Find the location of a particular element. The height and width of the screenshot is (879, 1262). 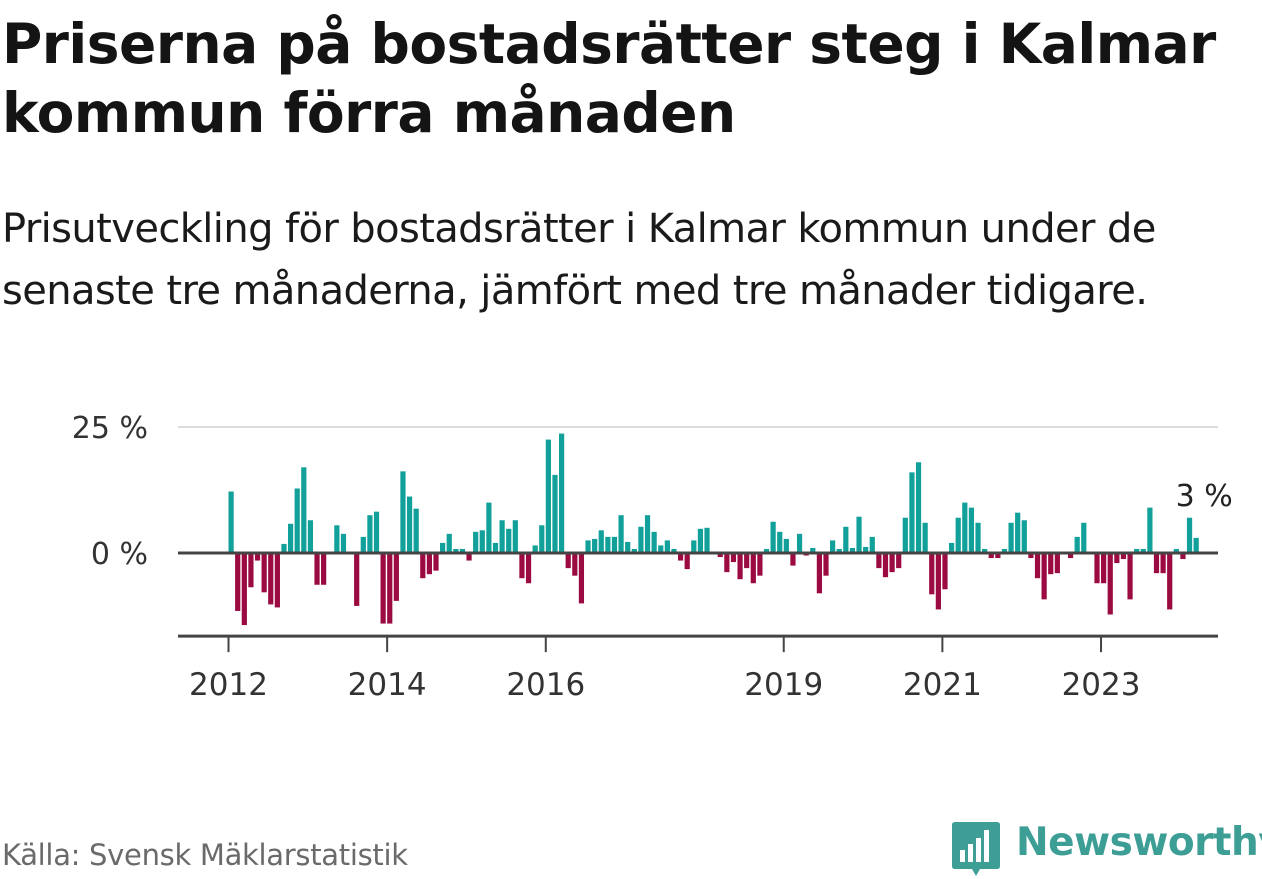

newsworthy-logo-icon is located at coordinates (976, 849).